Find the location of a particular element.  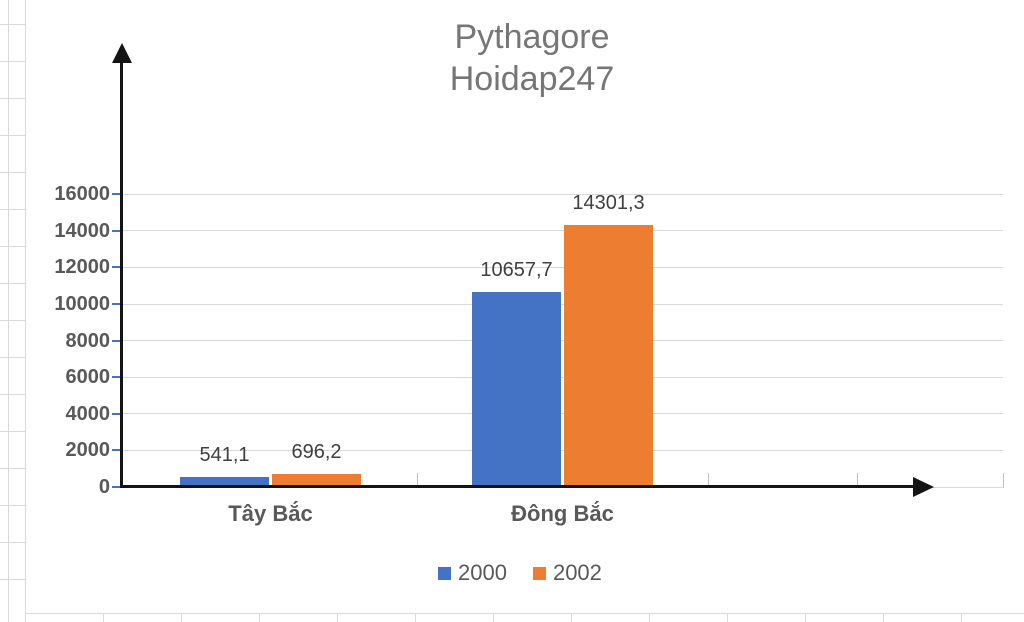

y-axis-tick-label: 2000 is located at coordinates (88, 450).